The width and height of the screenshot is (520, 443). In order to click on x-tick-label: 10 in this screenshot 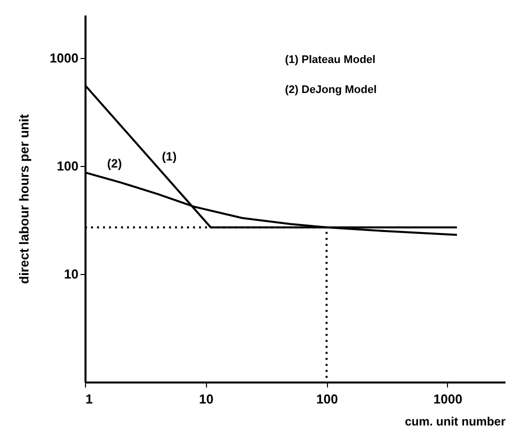, I will do `click(206, 399)`.